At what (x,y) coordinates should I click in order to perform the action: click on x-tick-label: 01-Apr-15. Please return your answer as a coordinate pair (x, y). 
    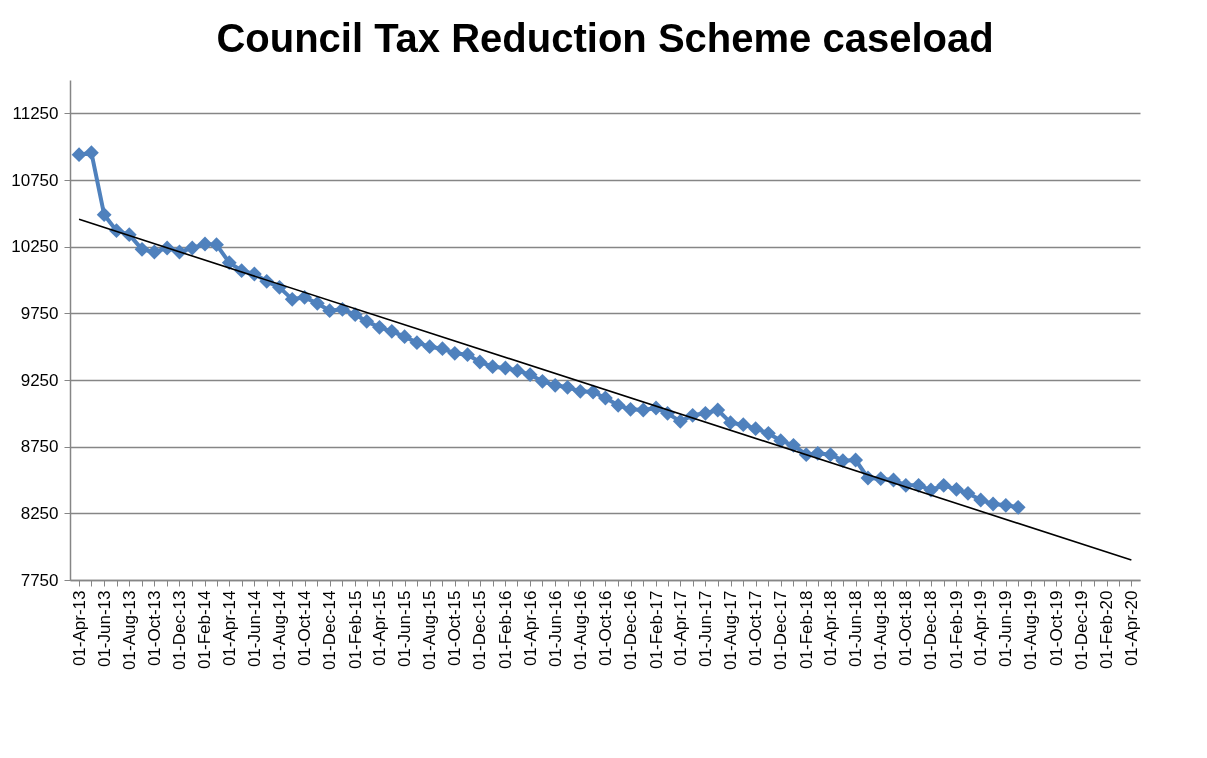
    Looking at the image, I should click on (379, 628).